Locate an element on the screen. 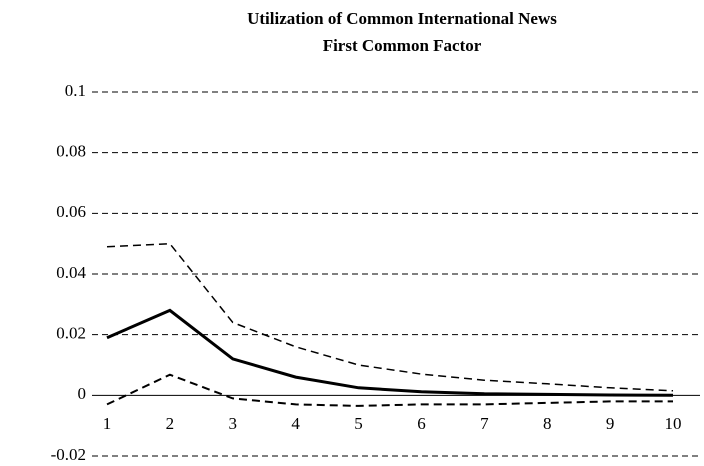 This screenshot has width=704, height=466. x-tick-label: 8 is located at coordinates (547, 423).